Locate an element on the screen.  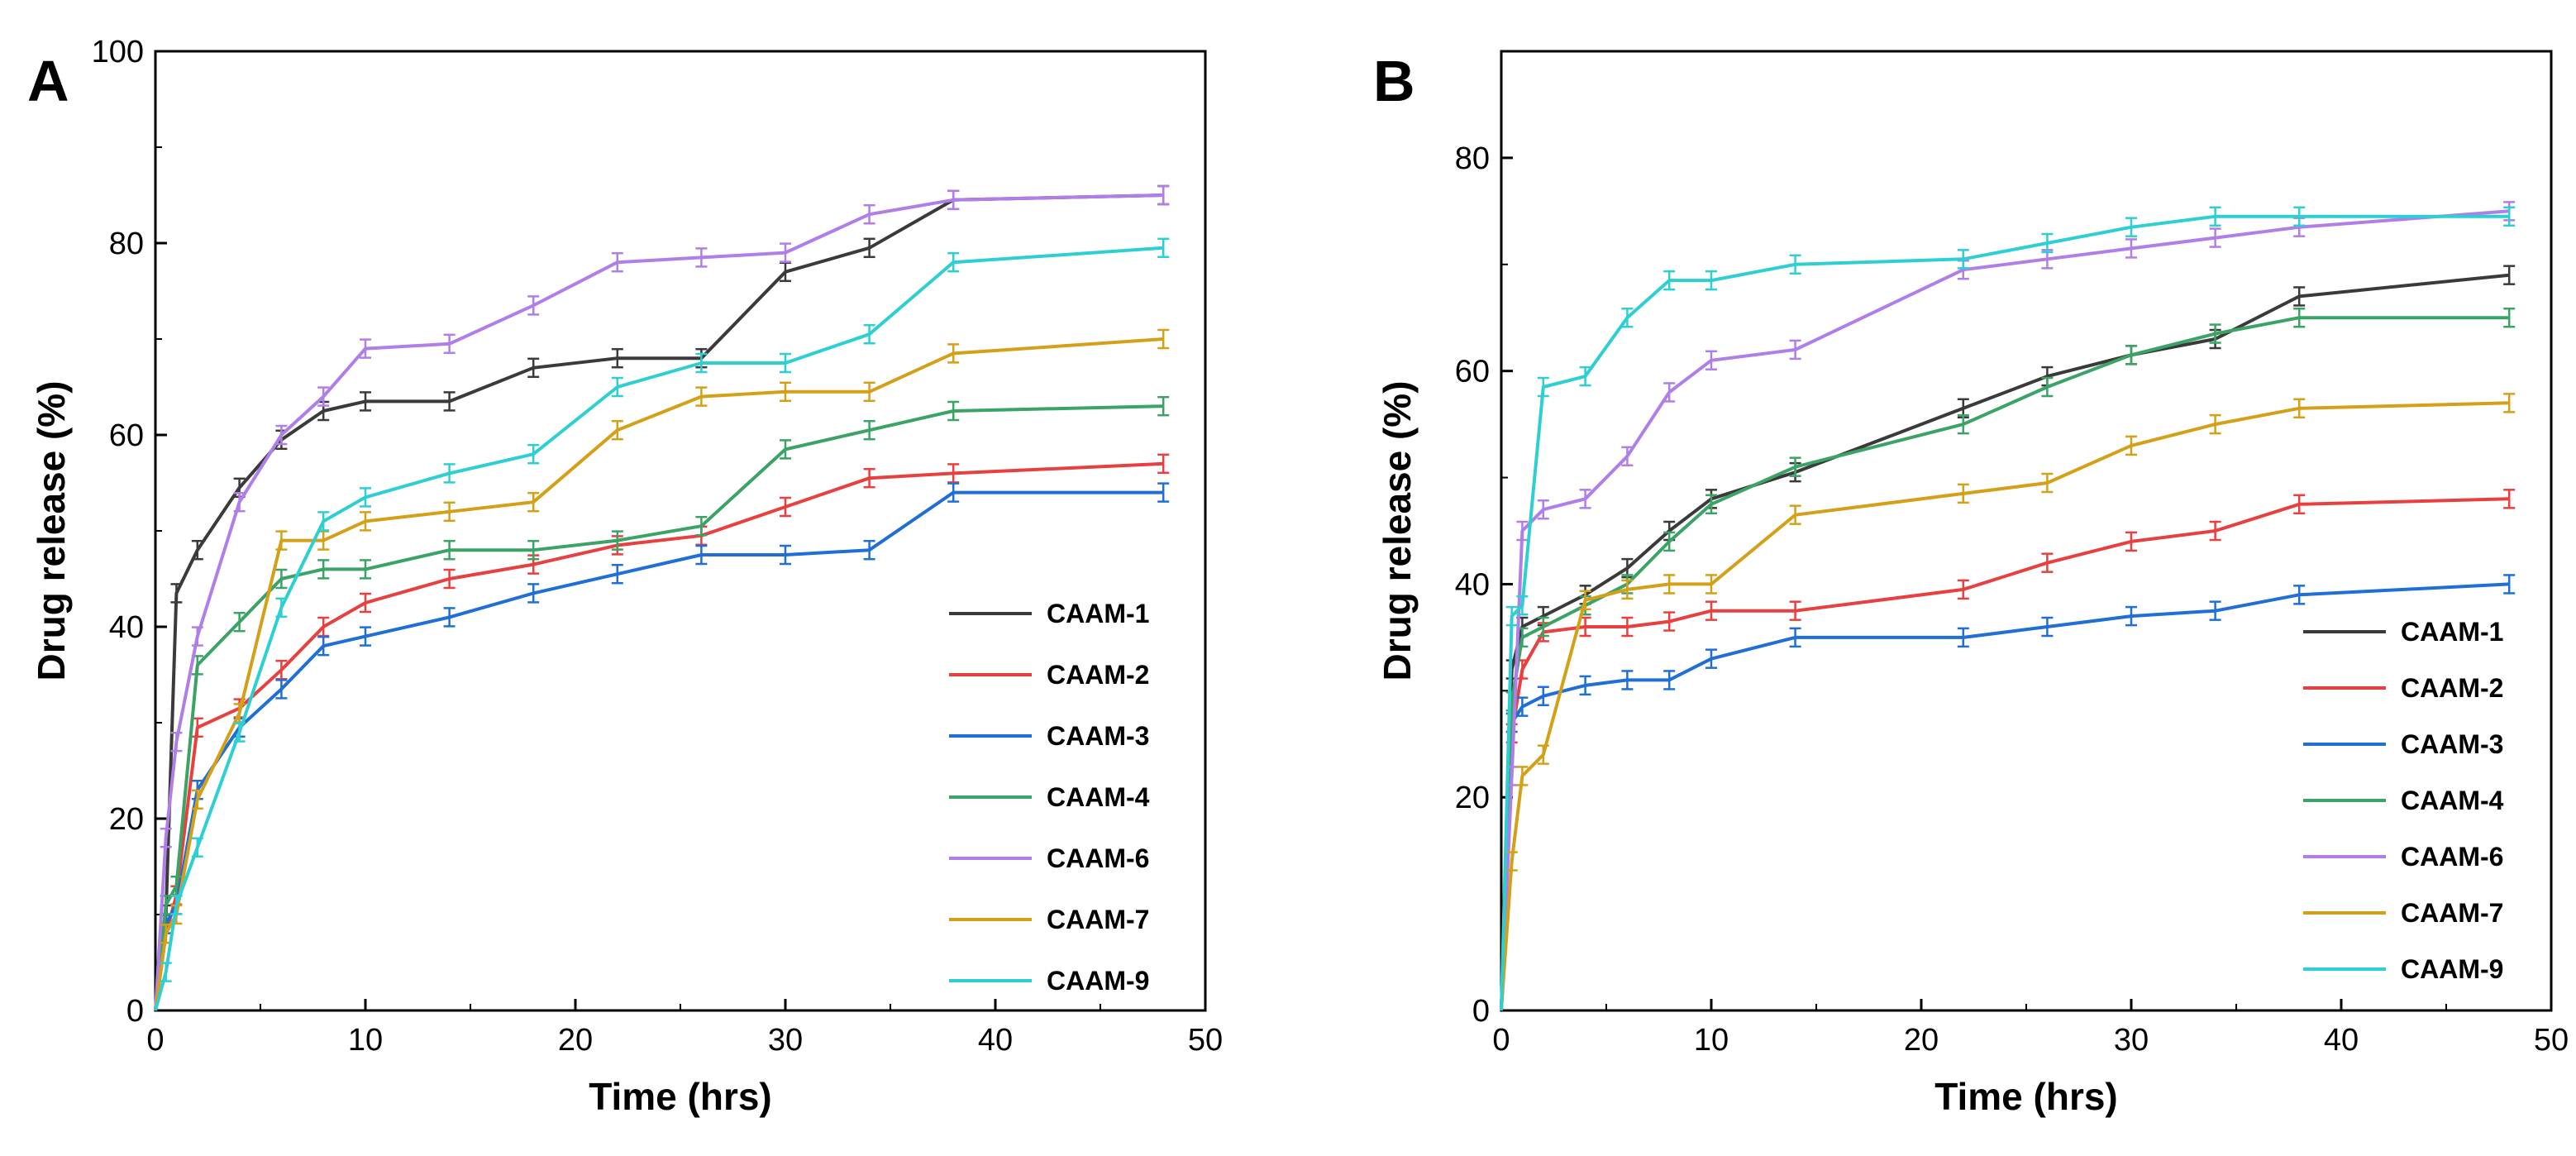
legend-label: CAAM-4 is located at coordinates (1098, 797).